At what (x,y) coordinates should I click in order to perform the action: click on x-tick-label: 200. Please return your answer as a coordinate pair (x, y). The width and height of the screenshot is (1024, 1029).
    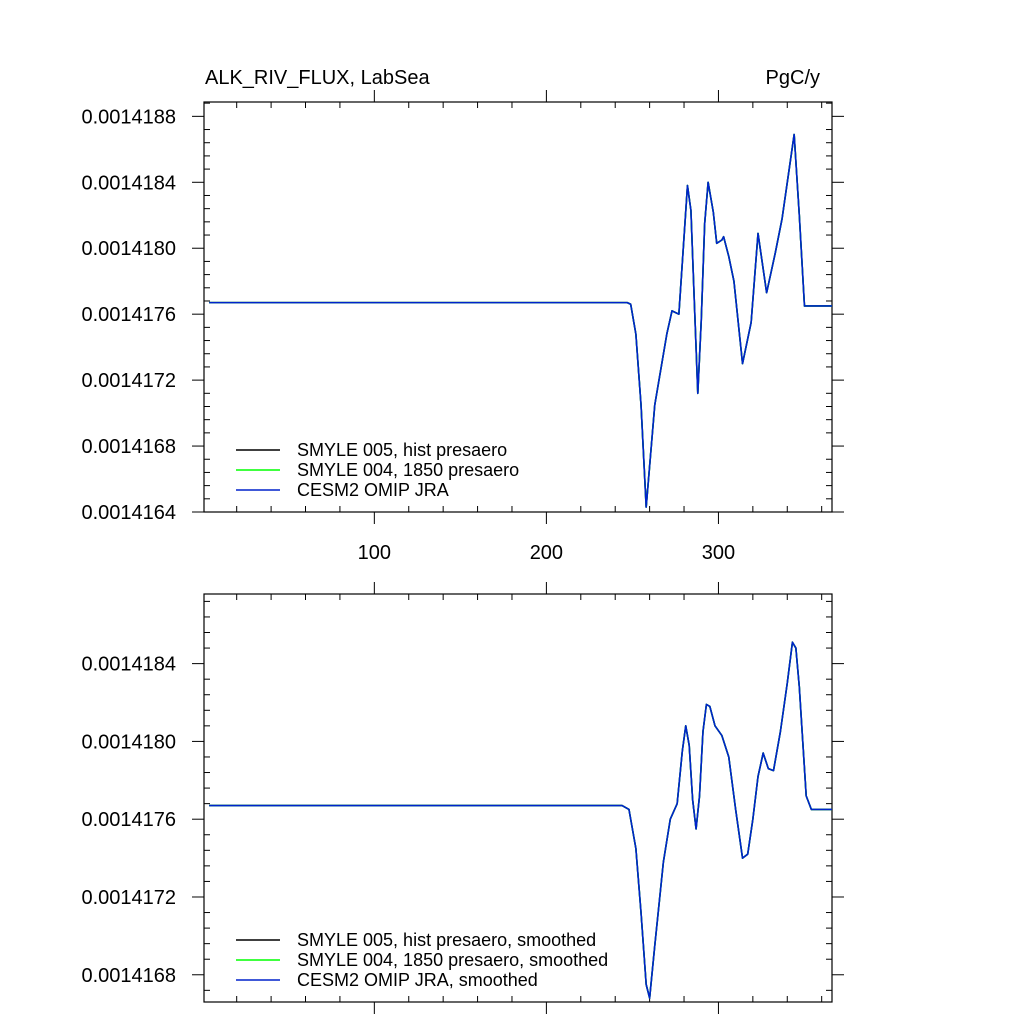
    Looking at the image, I should click on (546, 553).